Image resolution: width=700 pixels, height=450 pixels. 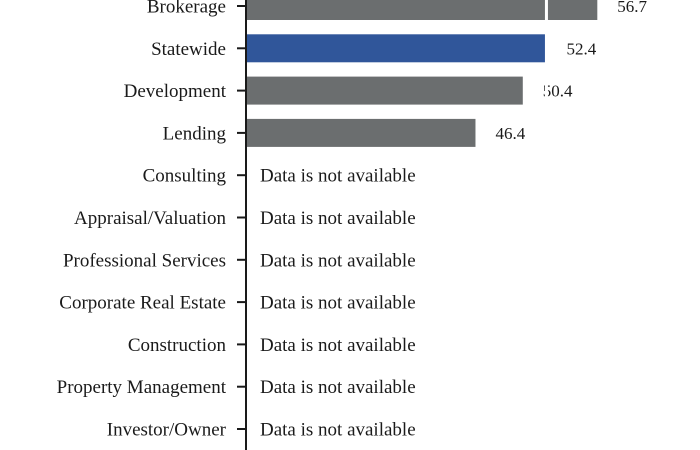 I want to click on value-label: 46.4, so click(x=510, y=133).